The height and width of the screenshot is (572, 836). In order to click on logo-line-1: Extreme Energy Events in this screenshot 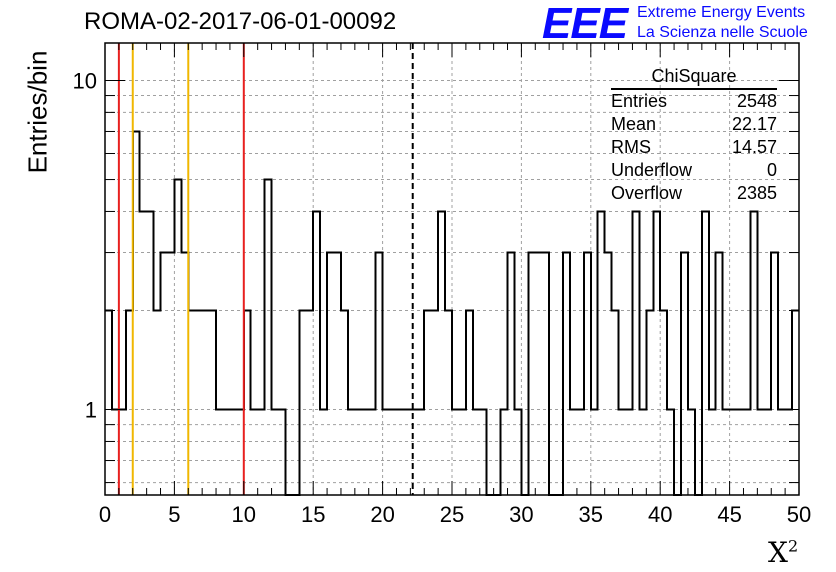, I will do `click(721, 12)`.